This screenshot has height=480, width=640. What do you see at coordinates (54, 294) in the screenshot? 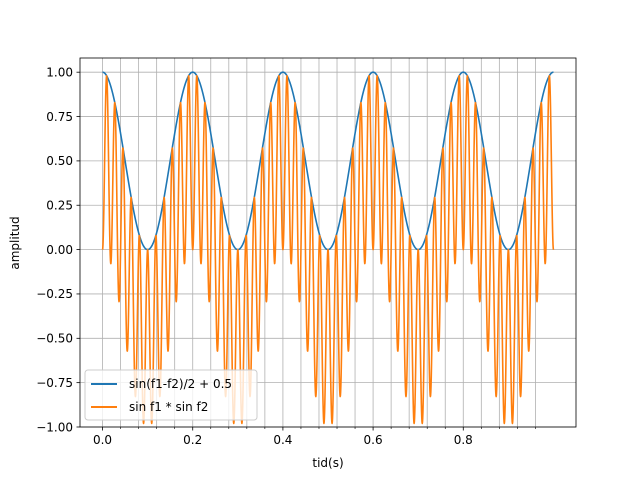
I see `y-tick-label: −0.25` at bounding box center [54, 294].